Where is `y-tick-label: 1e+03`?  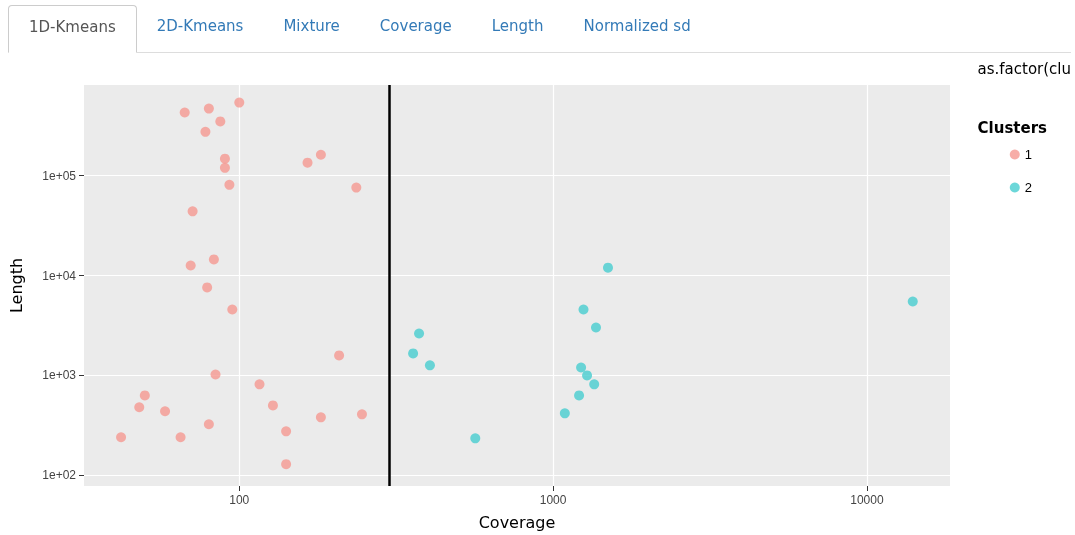
y-tick-label: 1e+03 is located at coordinates (59, 375).